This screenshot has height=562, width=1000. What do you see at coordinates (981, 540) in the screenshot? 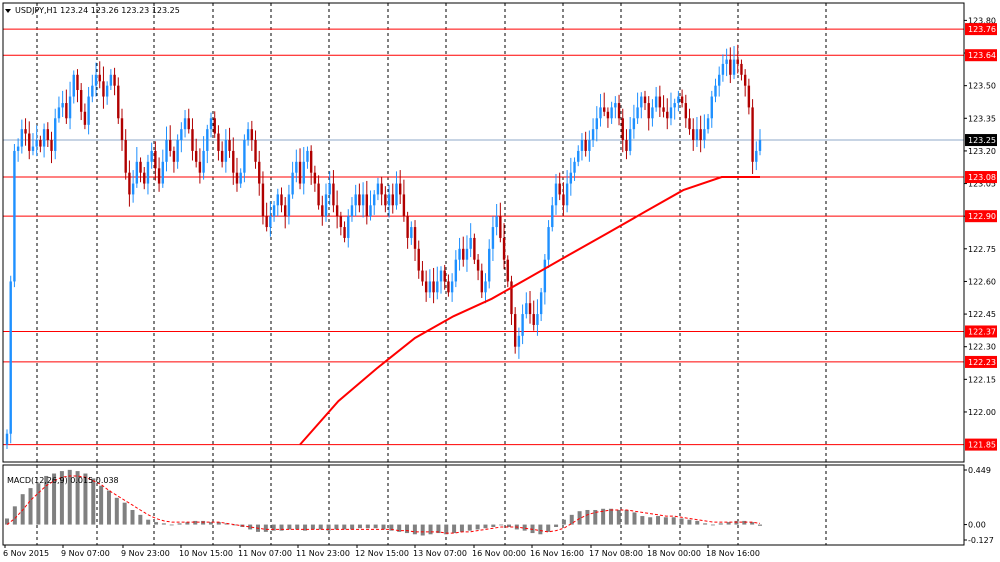
I see `macd-tick-label: -0.127` at bounding box center [981, 540].